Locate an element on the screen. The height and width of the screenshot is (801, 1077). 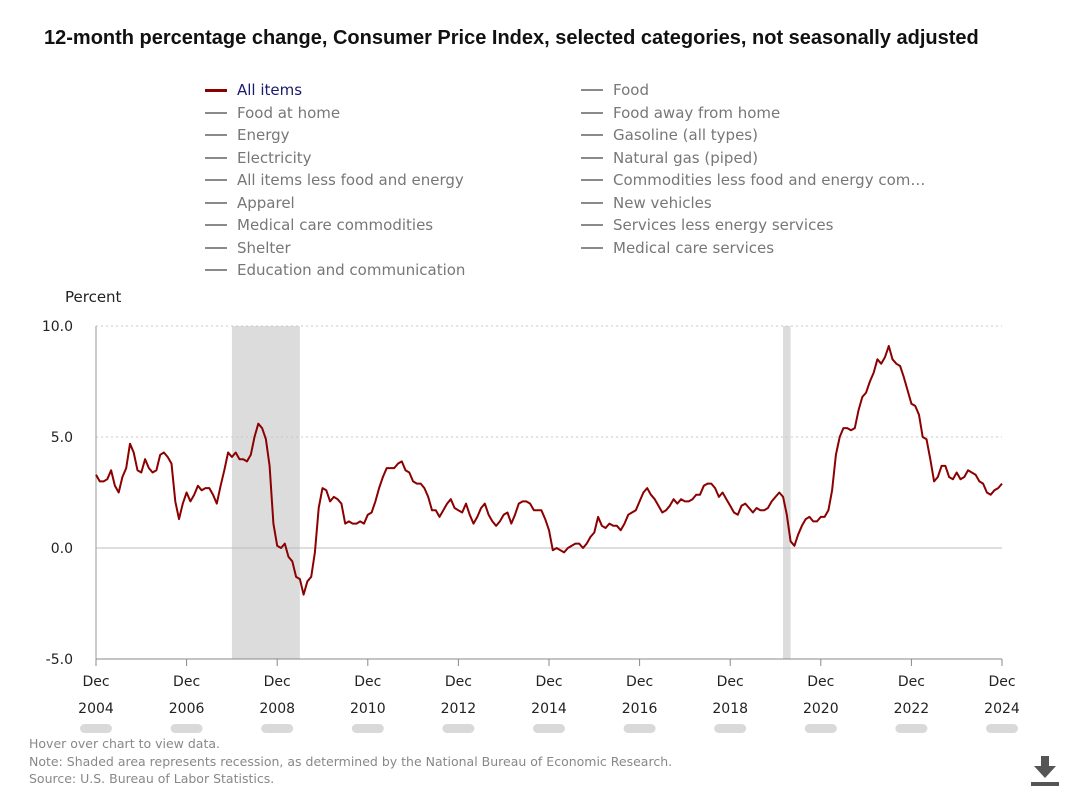
legend-item: Food away from home is located at coordinates (680, 113).